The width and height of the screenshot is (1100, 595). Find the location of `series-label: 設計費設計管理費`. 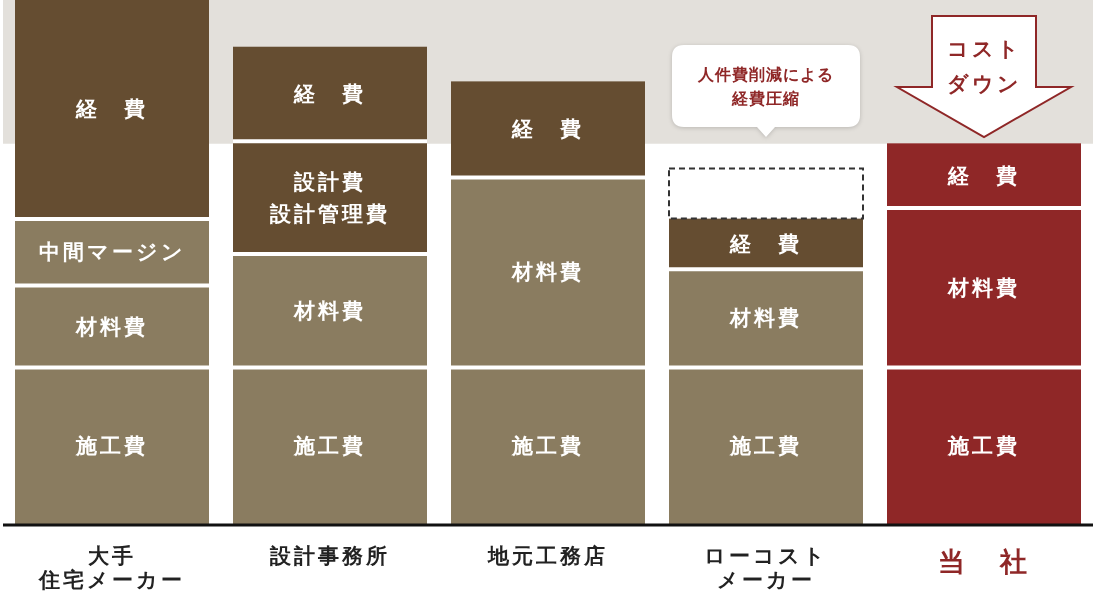

series-label: 設計費設計管理費 is located at coordinates (329, 197).